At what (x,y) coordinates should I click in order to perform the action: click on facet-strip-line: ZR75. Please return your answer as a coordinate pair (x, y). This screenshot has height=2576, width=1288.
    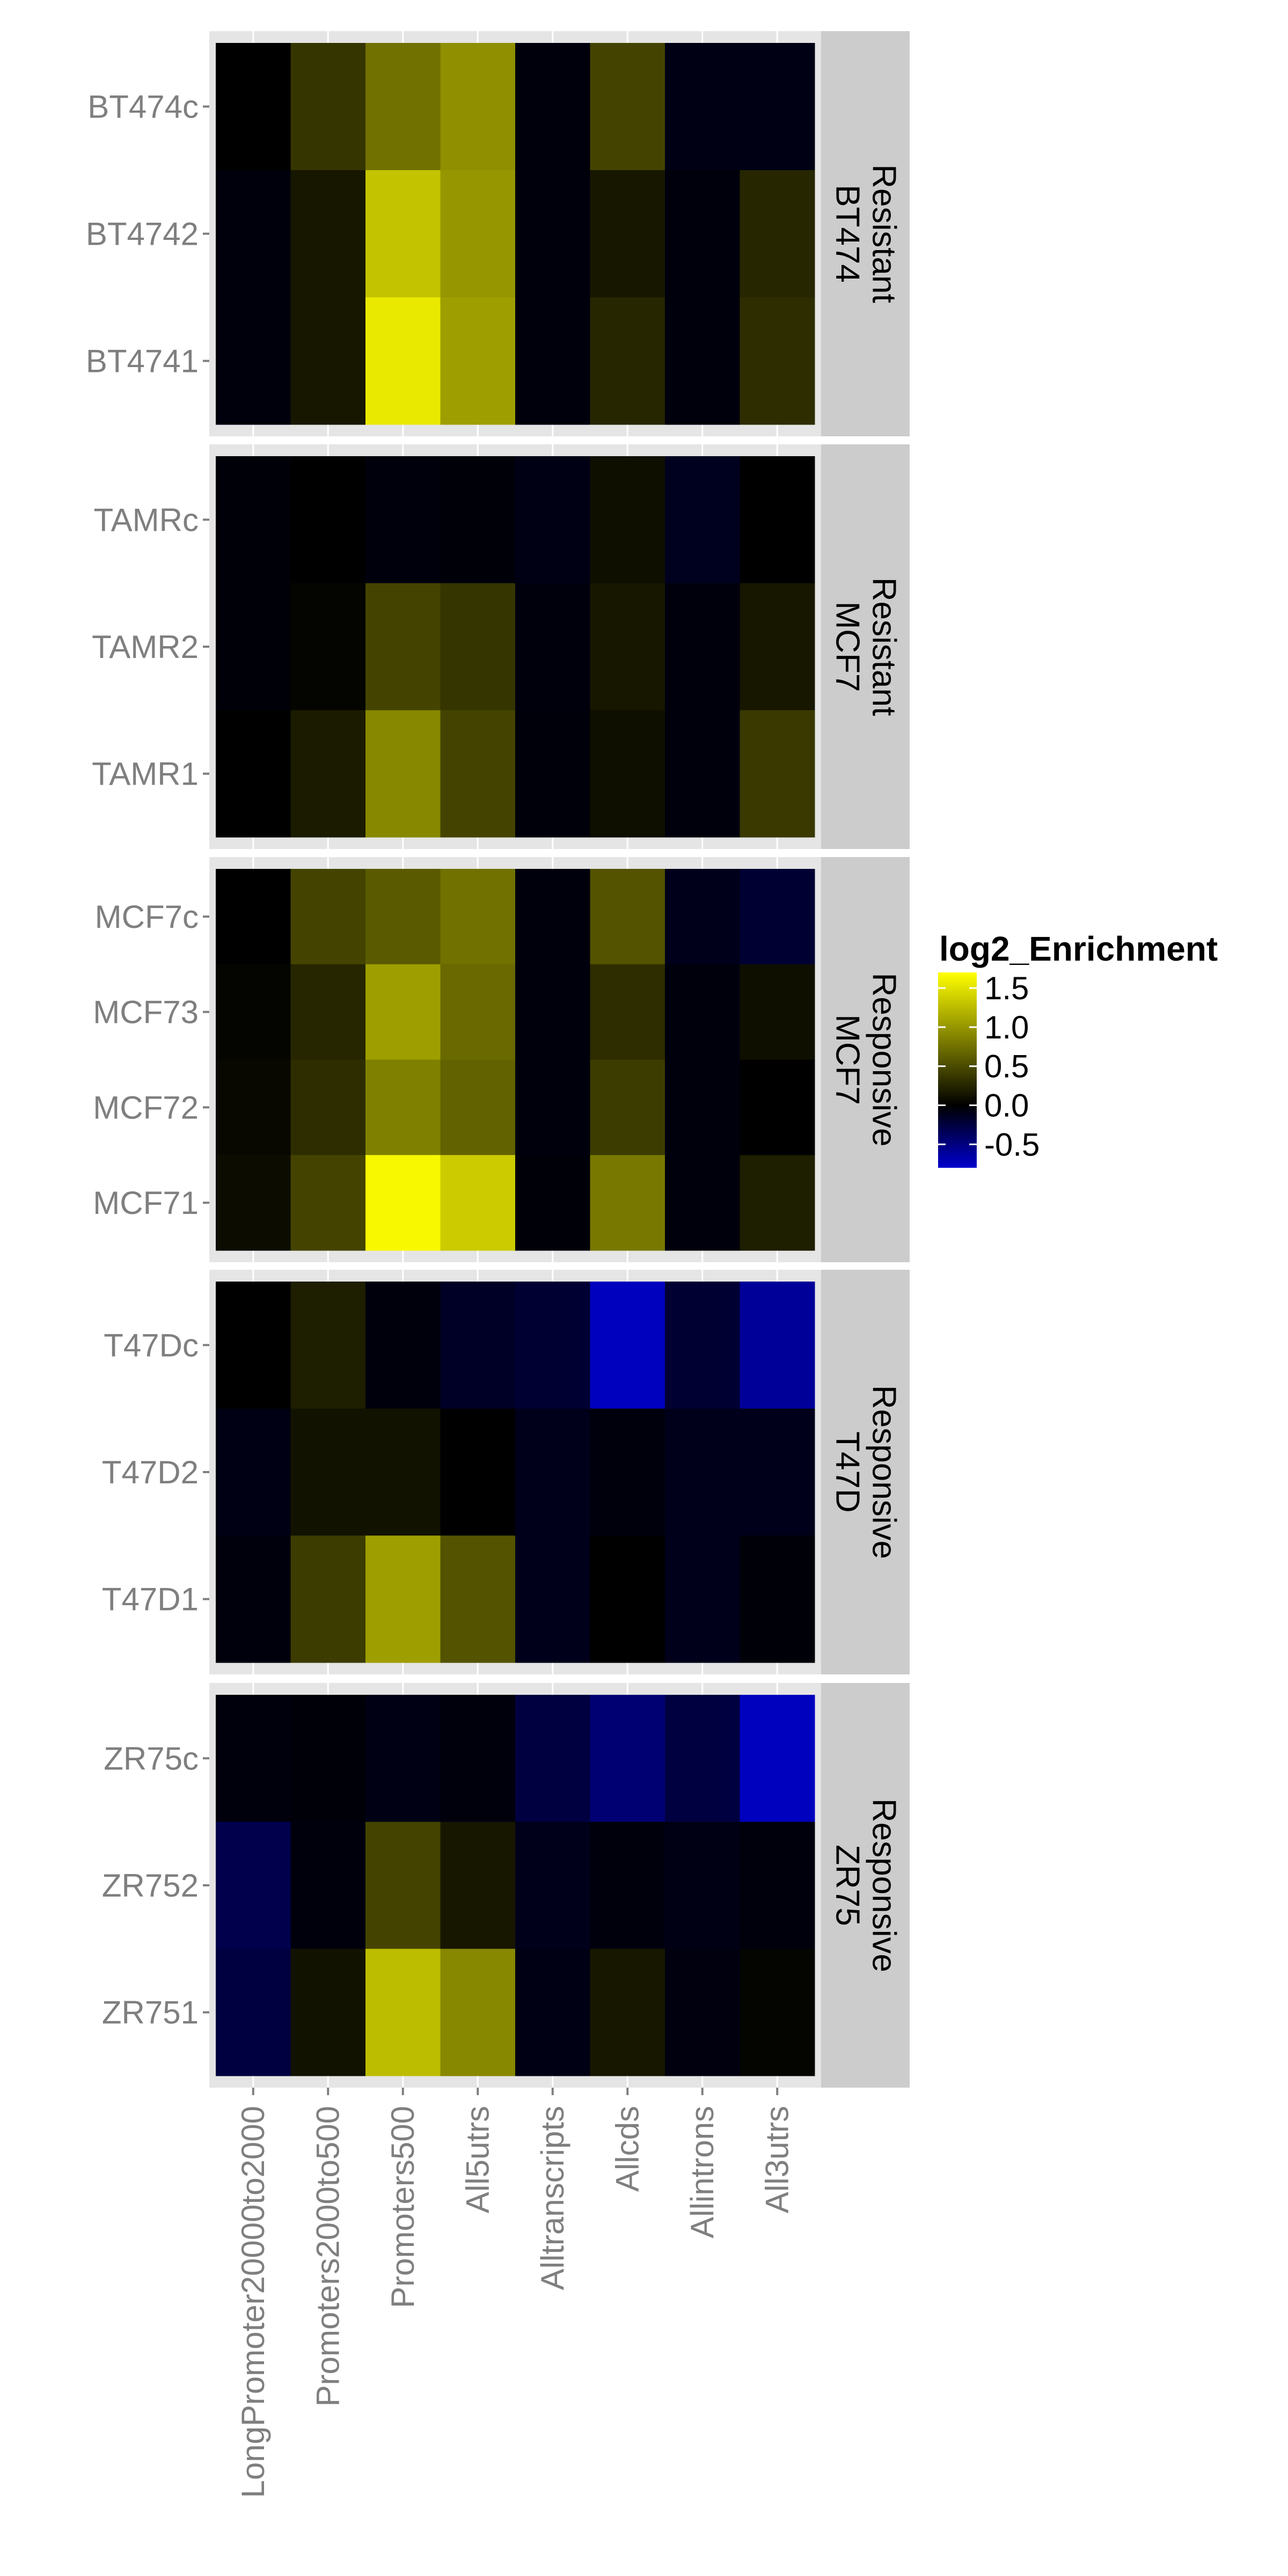
    Looking at the image, I should click on (847, 1885).